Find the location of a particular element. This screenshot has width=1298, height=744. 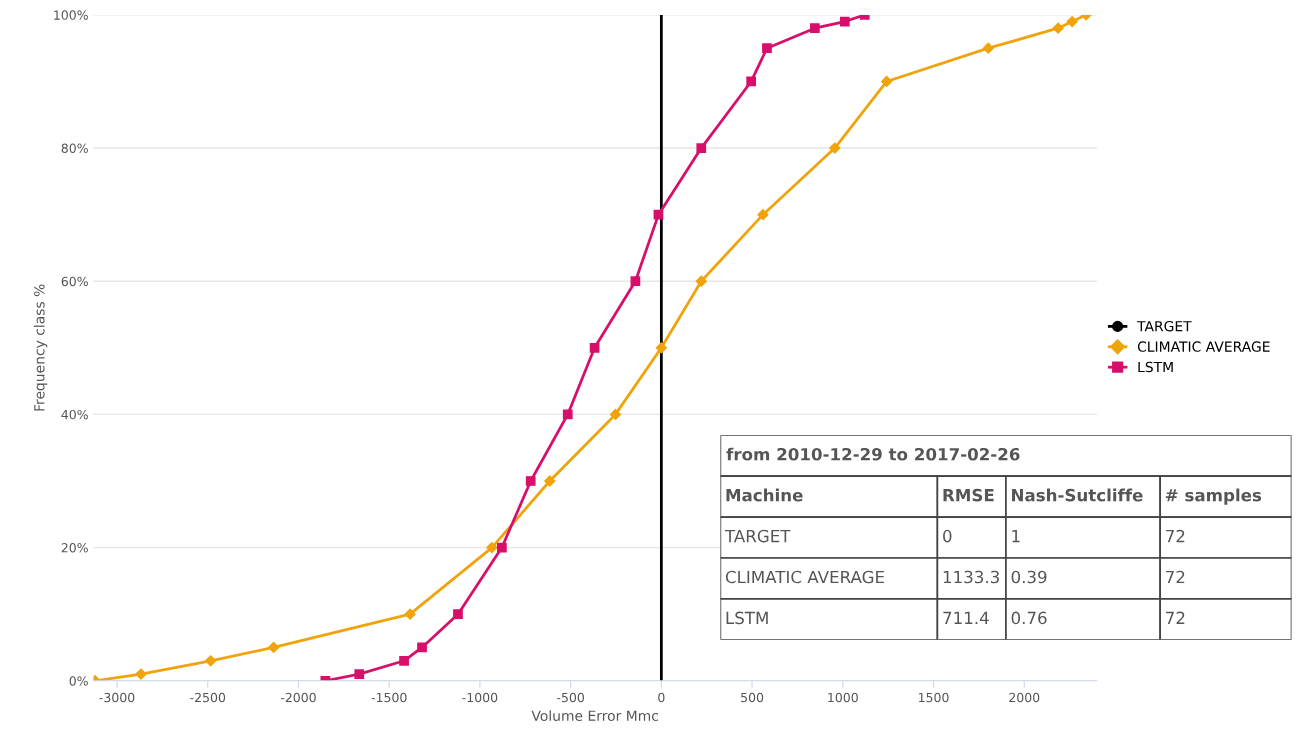

annotation: LSTM is located at coordinates (747, 618).